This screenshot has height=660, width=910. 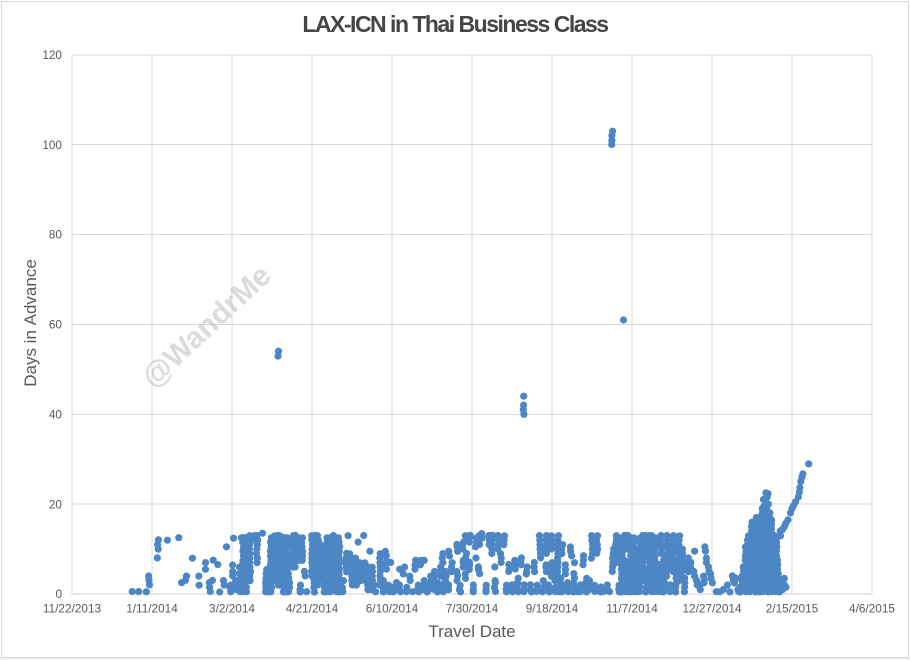 I want to click on svg-text: 11/7/2014, so click(x=632, y=609).